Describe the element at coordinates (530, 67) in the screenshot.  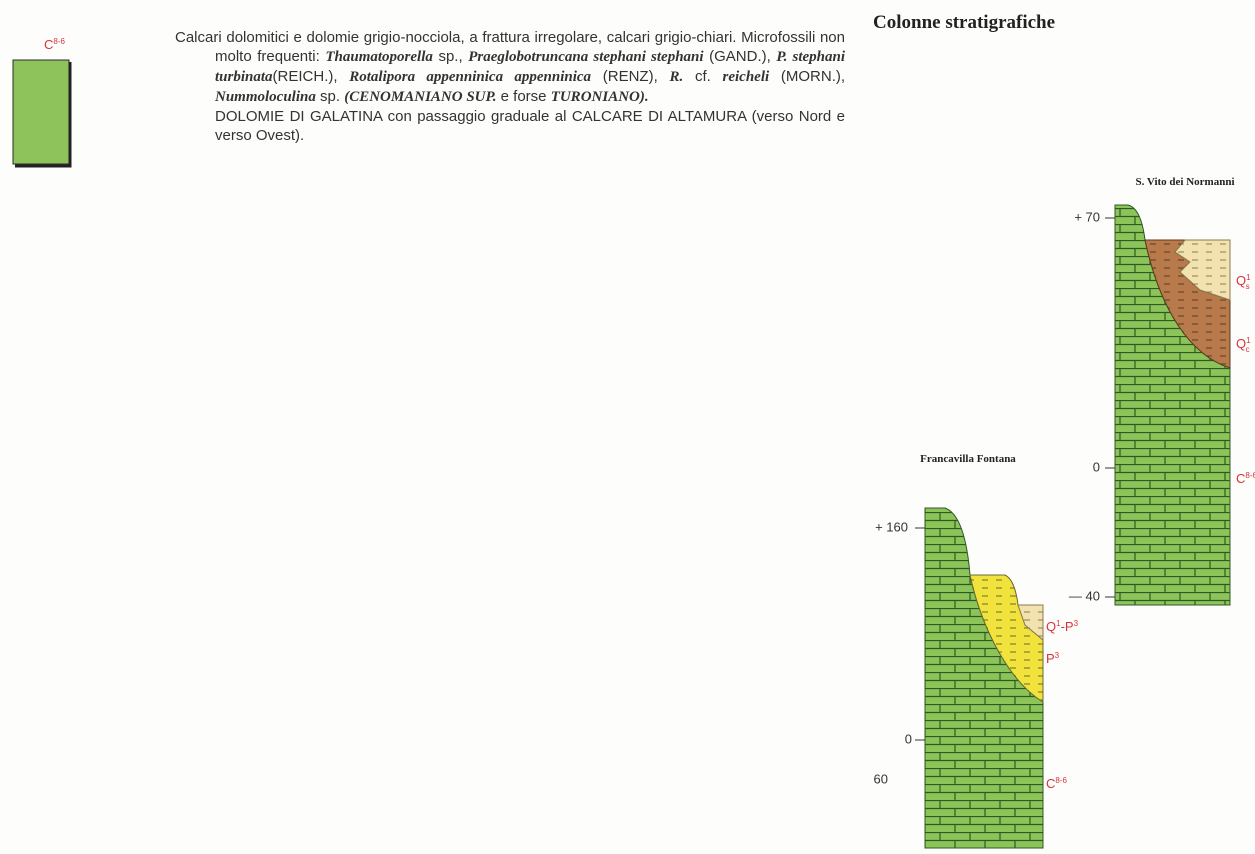
I see `taxon-text: P. stephani turbinata` at that location.